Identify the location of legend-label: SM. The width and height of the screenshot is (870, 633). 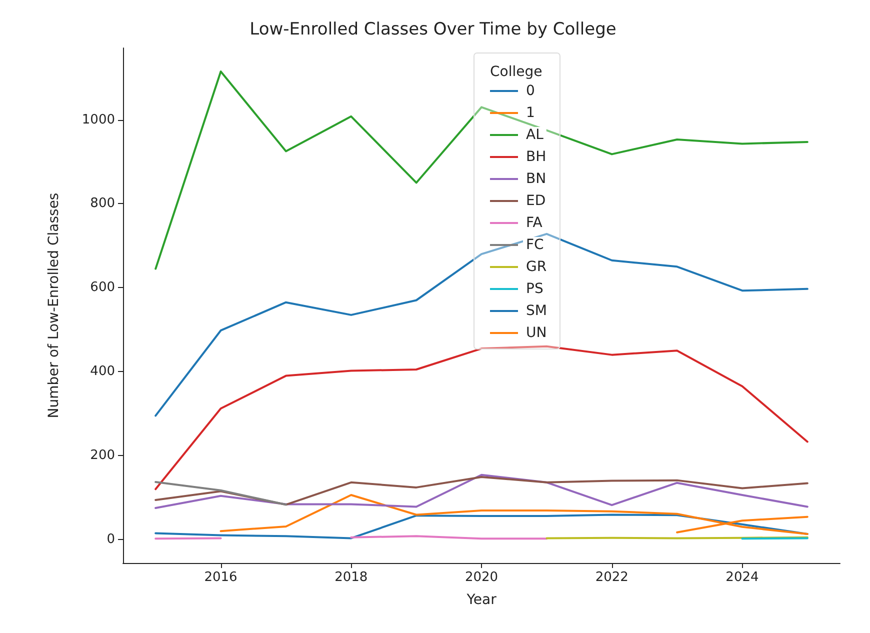
(536, 311).